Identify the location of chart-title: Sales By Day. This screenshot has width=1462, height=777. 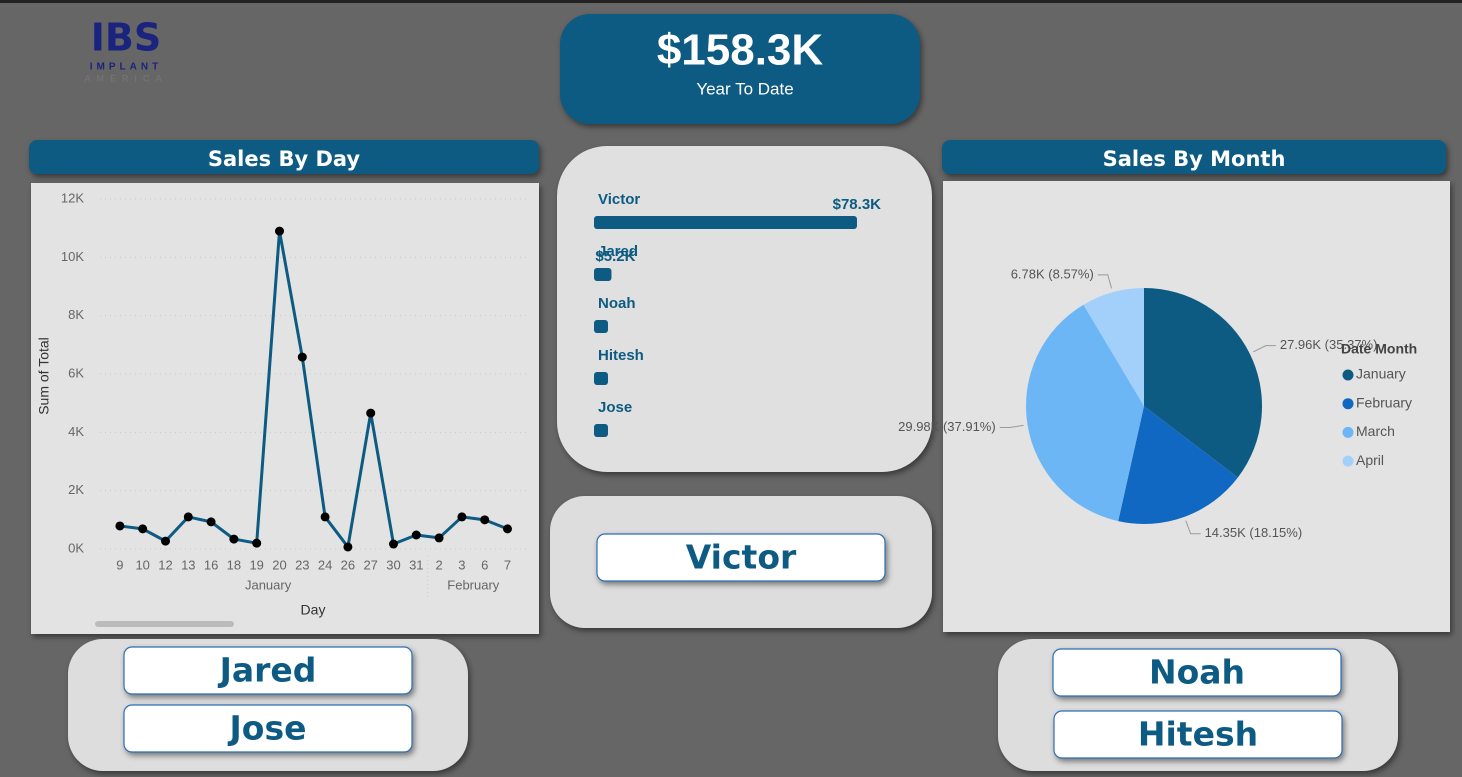
(284, 159).